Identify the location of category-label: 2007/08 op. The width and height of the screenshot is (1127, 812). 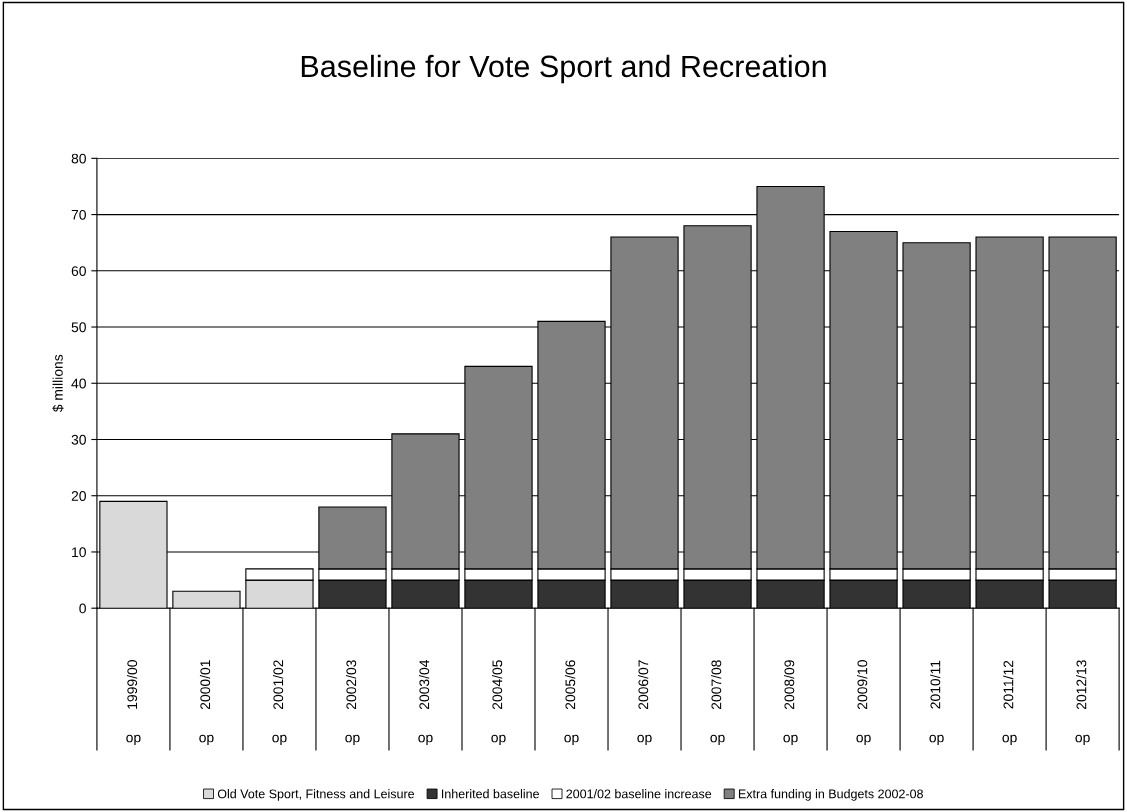
(717, 703).